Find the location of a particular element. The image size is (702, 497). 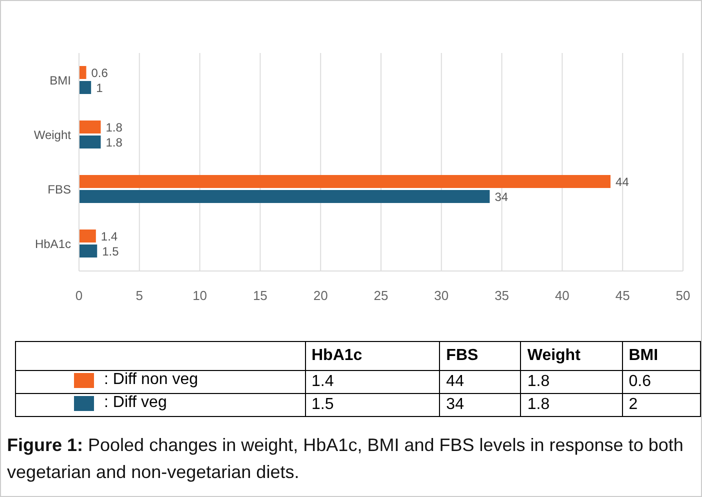

data-label: 1 is located at coordinates (100, 87).